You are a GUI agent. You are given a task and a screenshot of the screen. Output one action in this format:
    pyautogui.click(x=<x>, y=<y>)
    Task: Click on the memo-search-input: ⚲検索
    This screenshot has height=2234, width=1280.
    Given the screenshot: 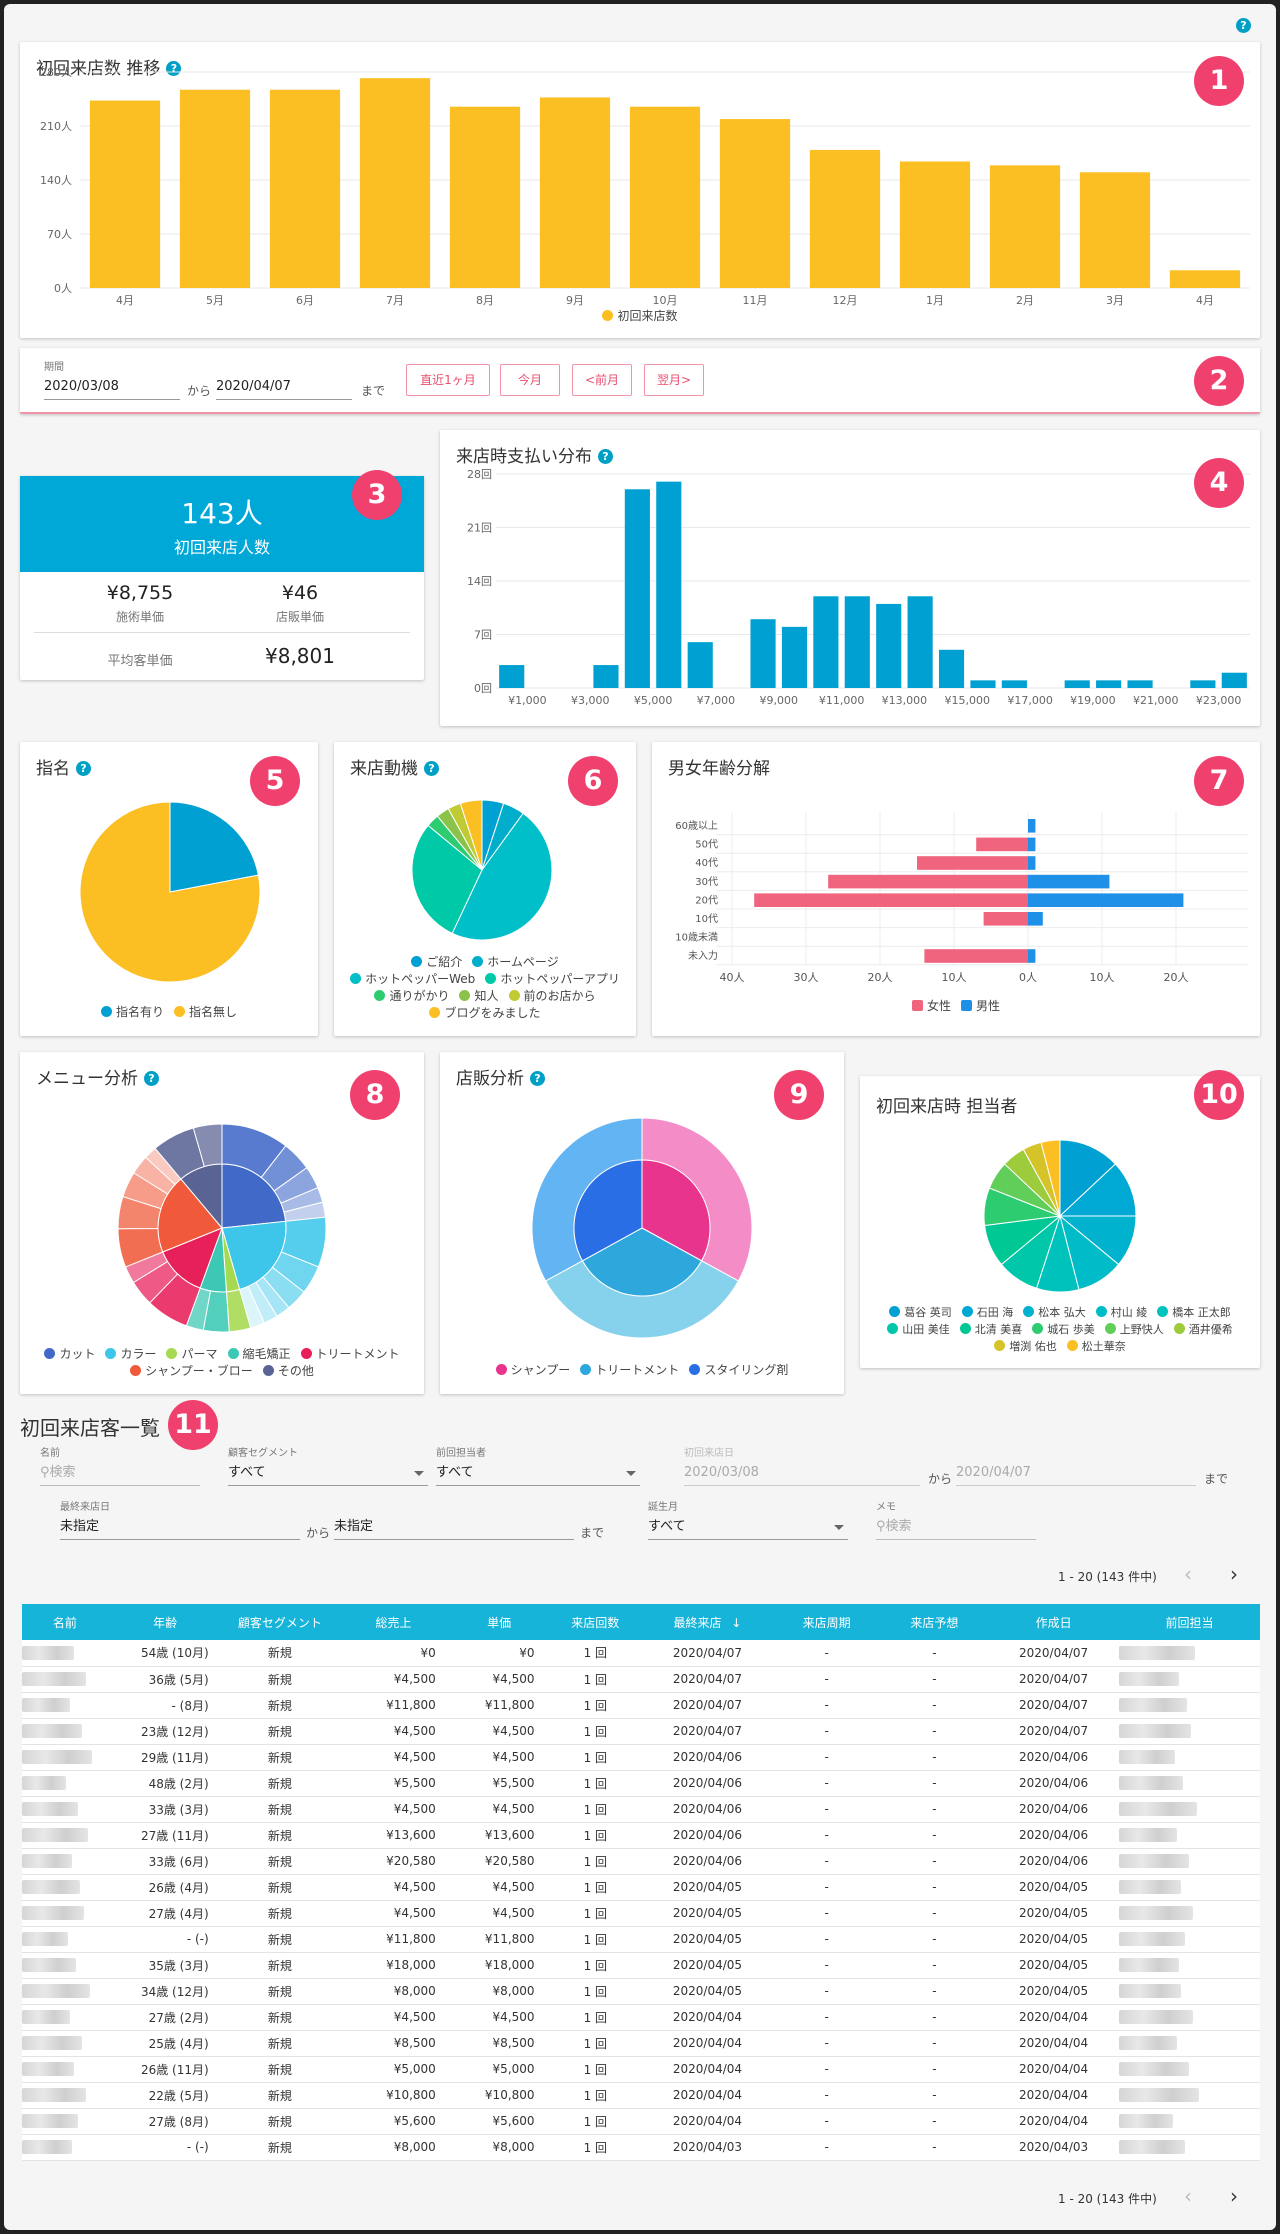 What is the action you would take?
    pyautogui.click(x=956, y=1528)
    